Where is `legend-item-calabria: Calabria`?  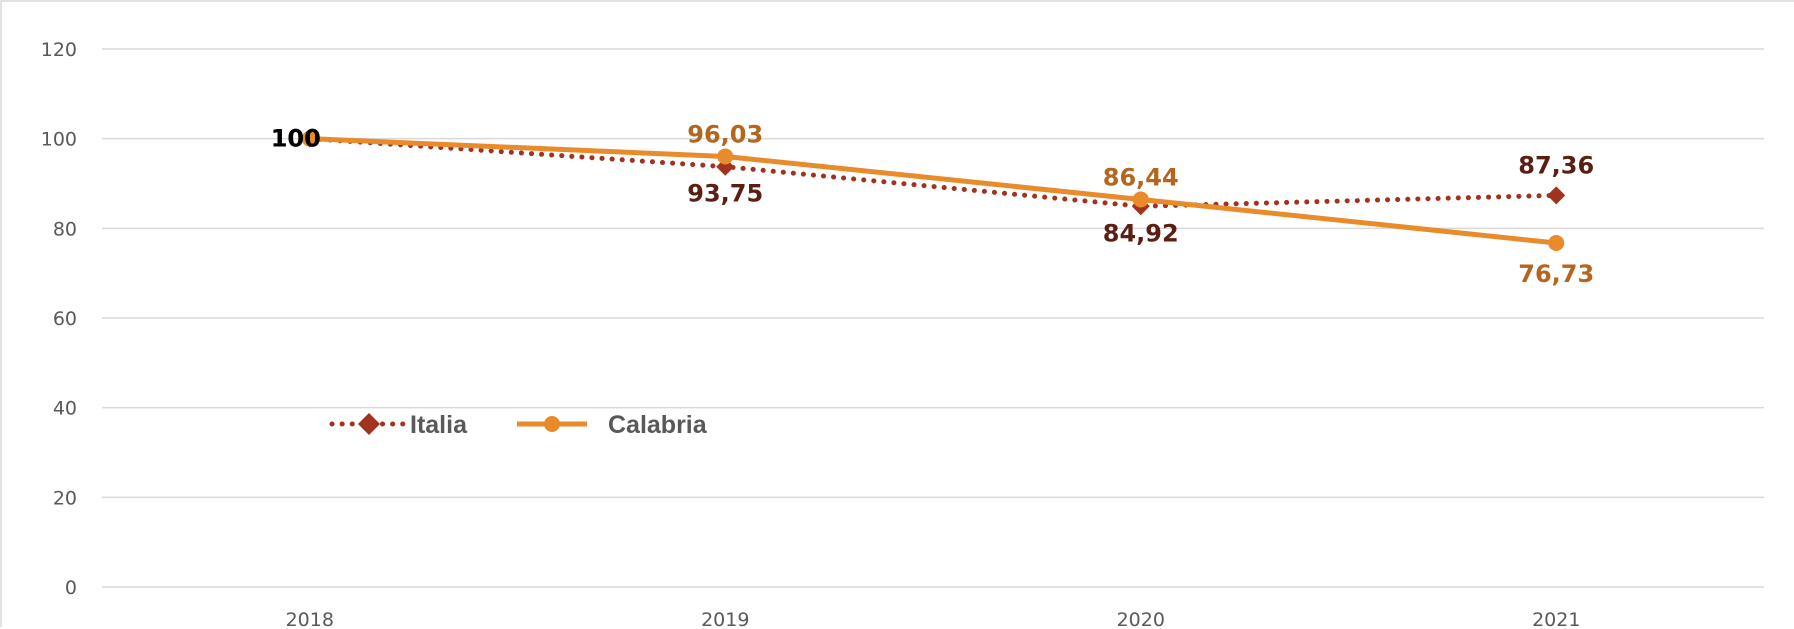
legend-item-calabria: Calabria is located at coordinates (612, 425).